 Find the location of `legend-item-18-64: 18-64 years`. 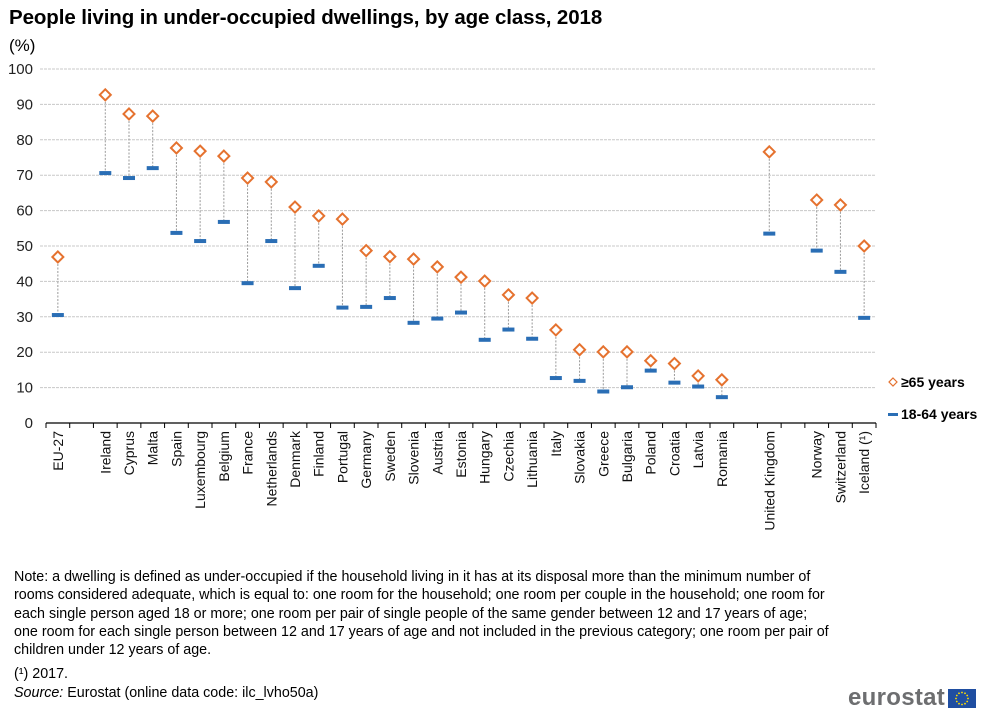

legend-item-18-64: 18-64 years is located at coordinates (932, 414).